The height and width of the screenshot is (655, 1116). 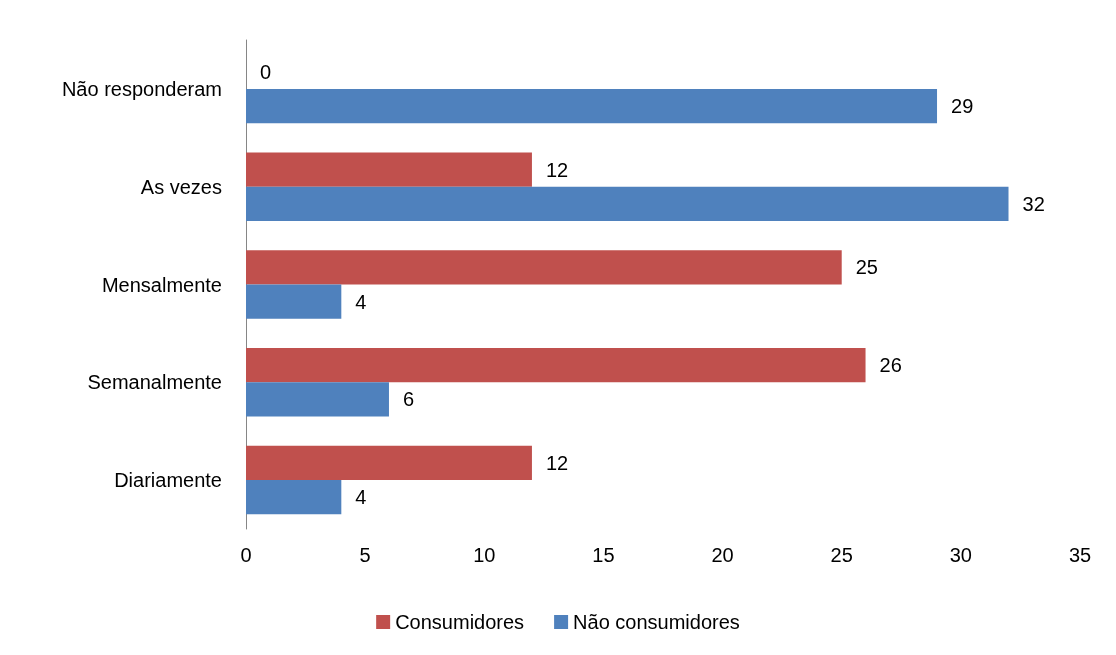 What do you see at coordinates (460, 622) in the screenshot?
I see `legend-label: Consumidores` at bounding box center [460, 622].